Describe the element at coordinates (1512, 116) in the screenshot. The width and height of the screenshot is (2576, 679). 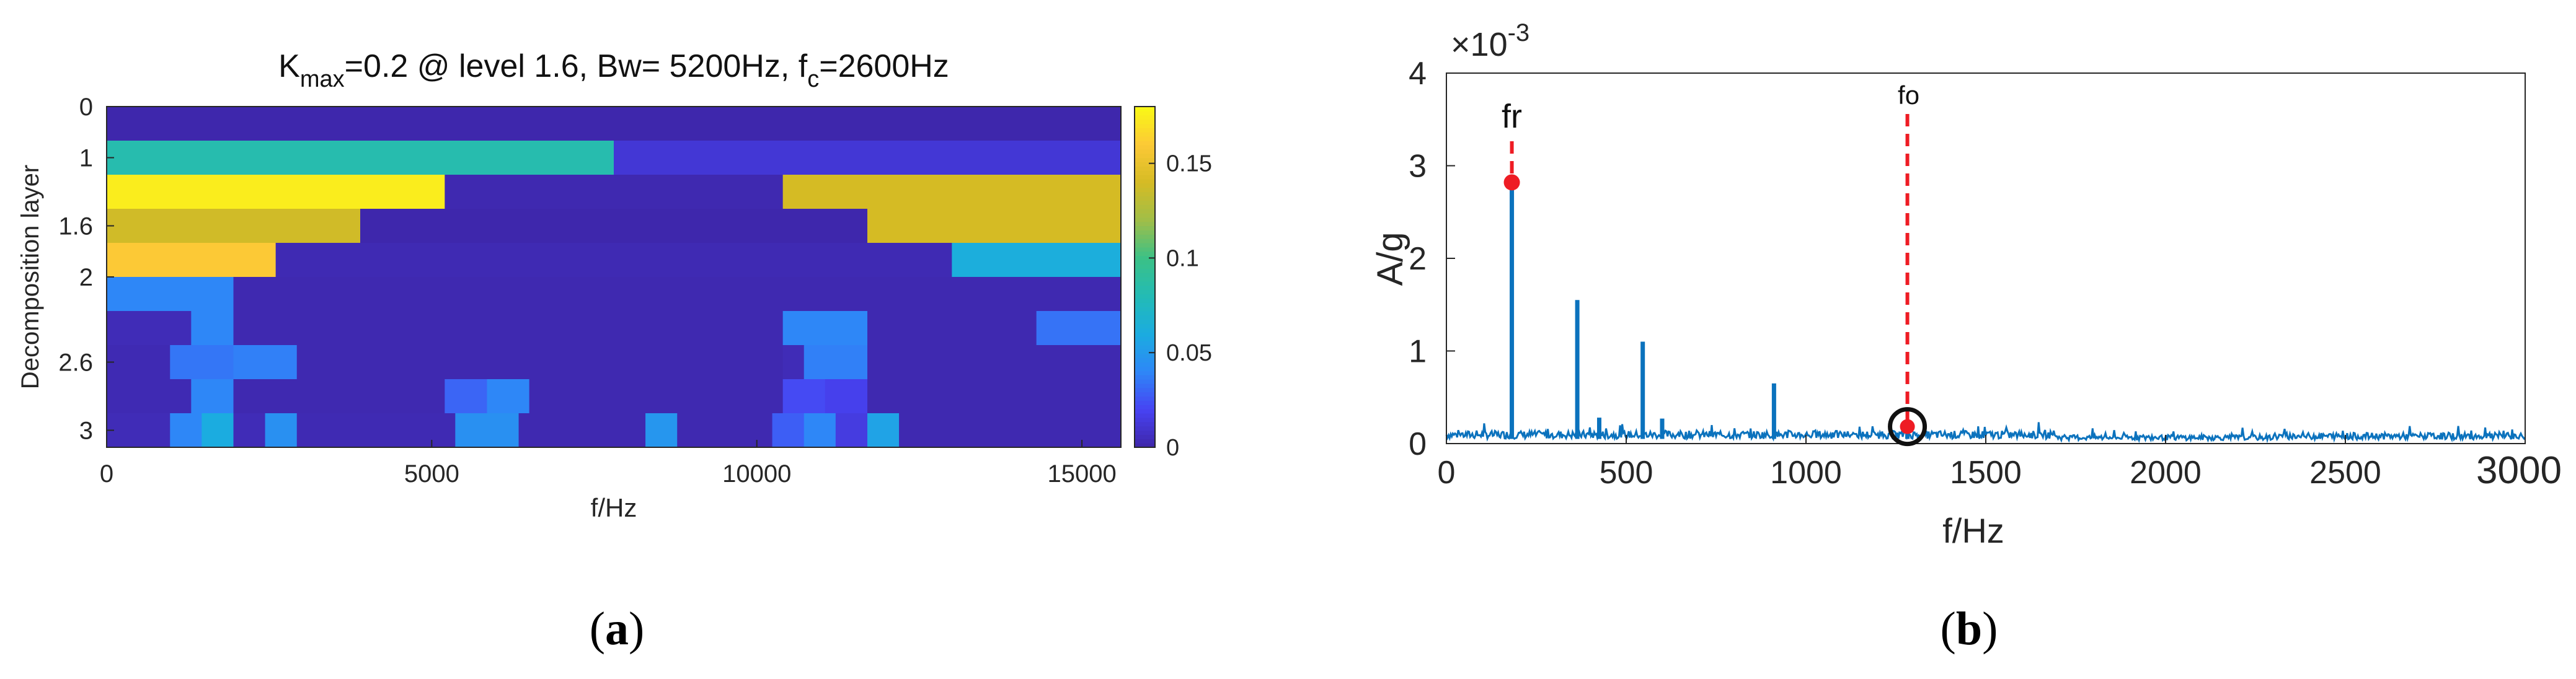
I see `marker-label-fr: fr` at that location.